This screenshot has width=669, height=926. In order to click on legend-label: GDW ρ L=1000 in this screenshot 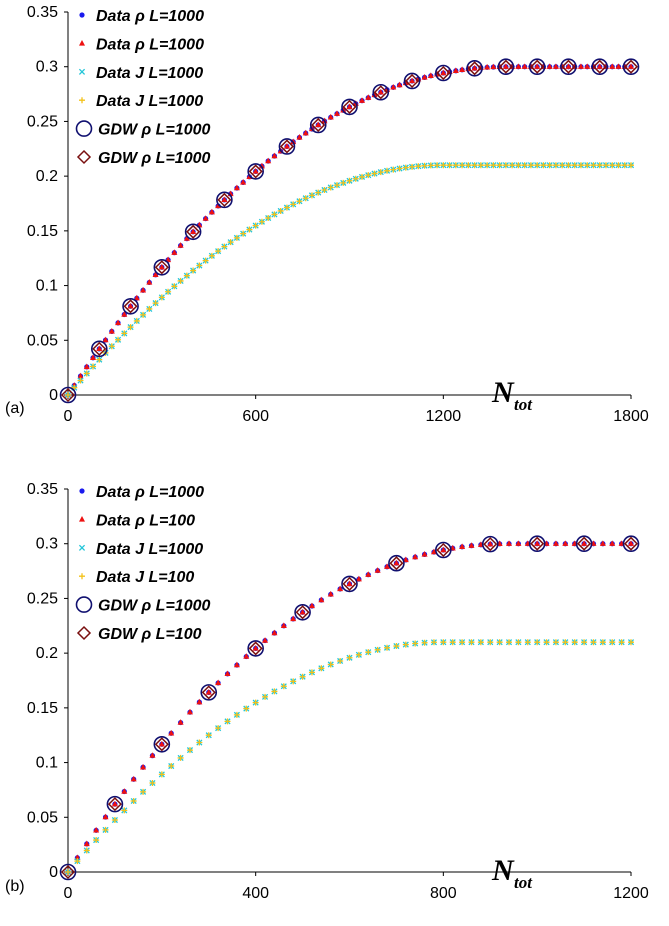, I will do `click(154, 158)`.